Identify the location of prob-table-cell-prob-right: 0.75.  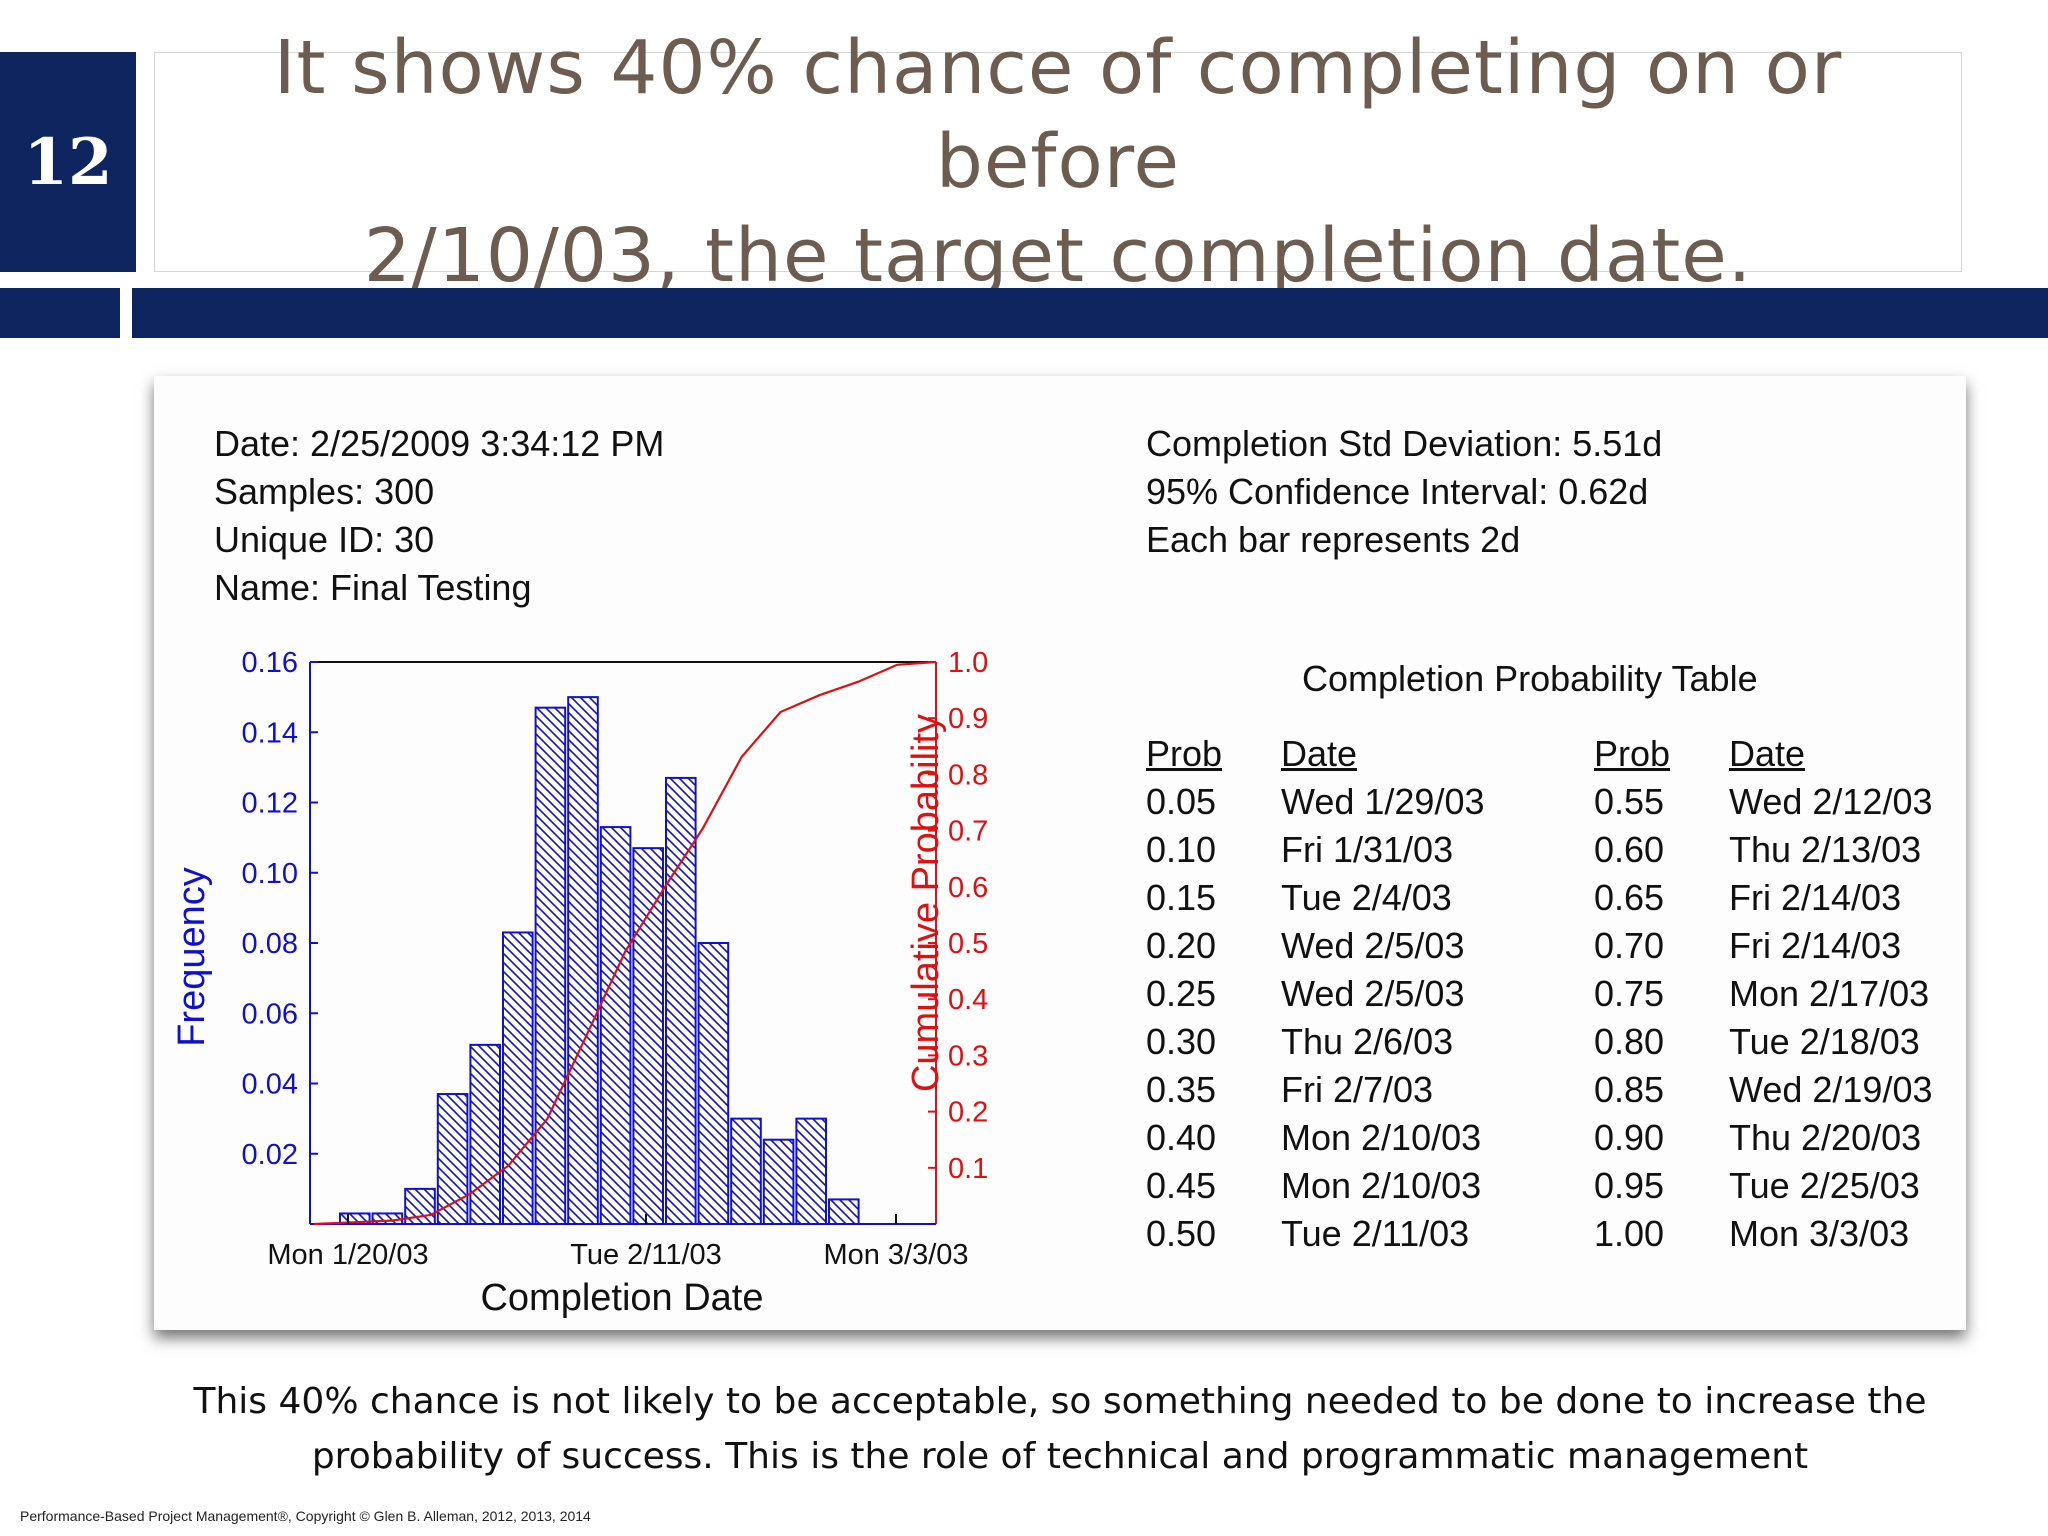
(1629, 993).